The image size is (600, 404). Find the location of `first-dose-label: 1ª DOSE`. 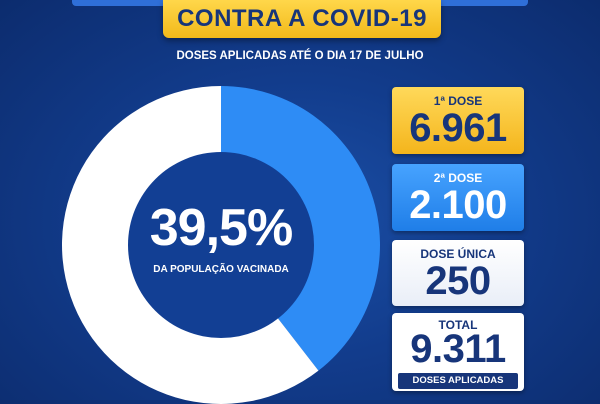

first-dose-label: 1ª DOSE is located at coordinates (458, 101).